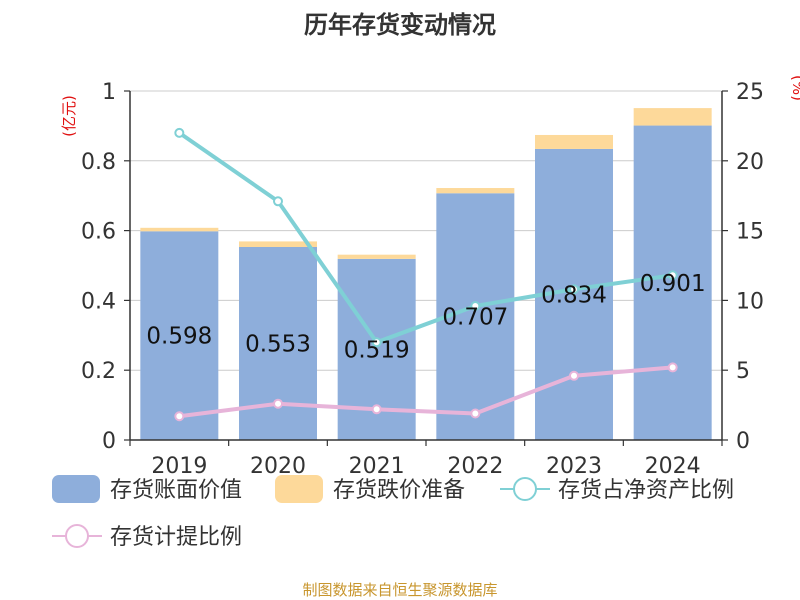 The width and height of the screenshot is (800, 600). Describe the element at coordinates (750, 301) in the screenshot. I see `right-axis-tick-label: 10` at that location.